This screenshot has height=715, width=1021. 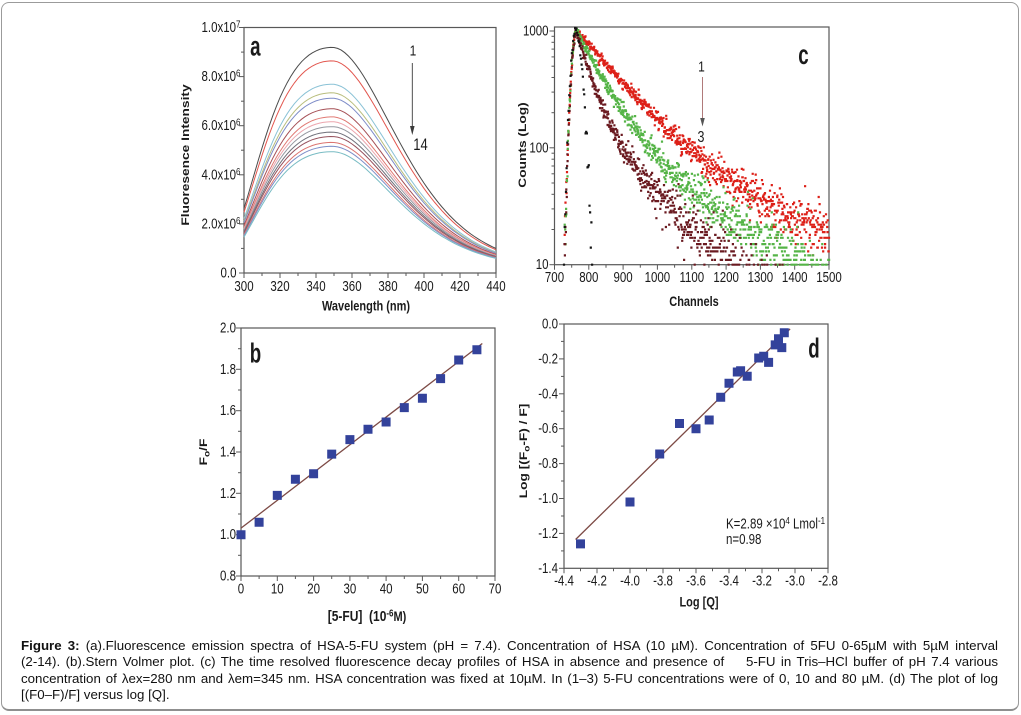 What do you see at coordinates (495, 588) in the screenshot?
I see `svg-text: 70` at bounding box center [495, 588].